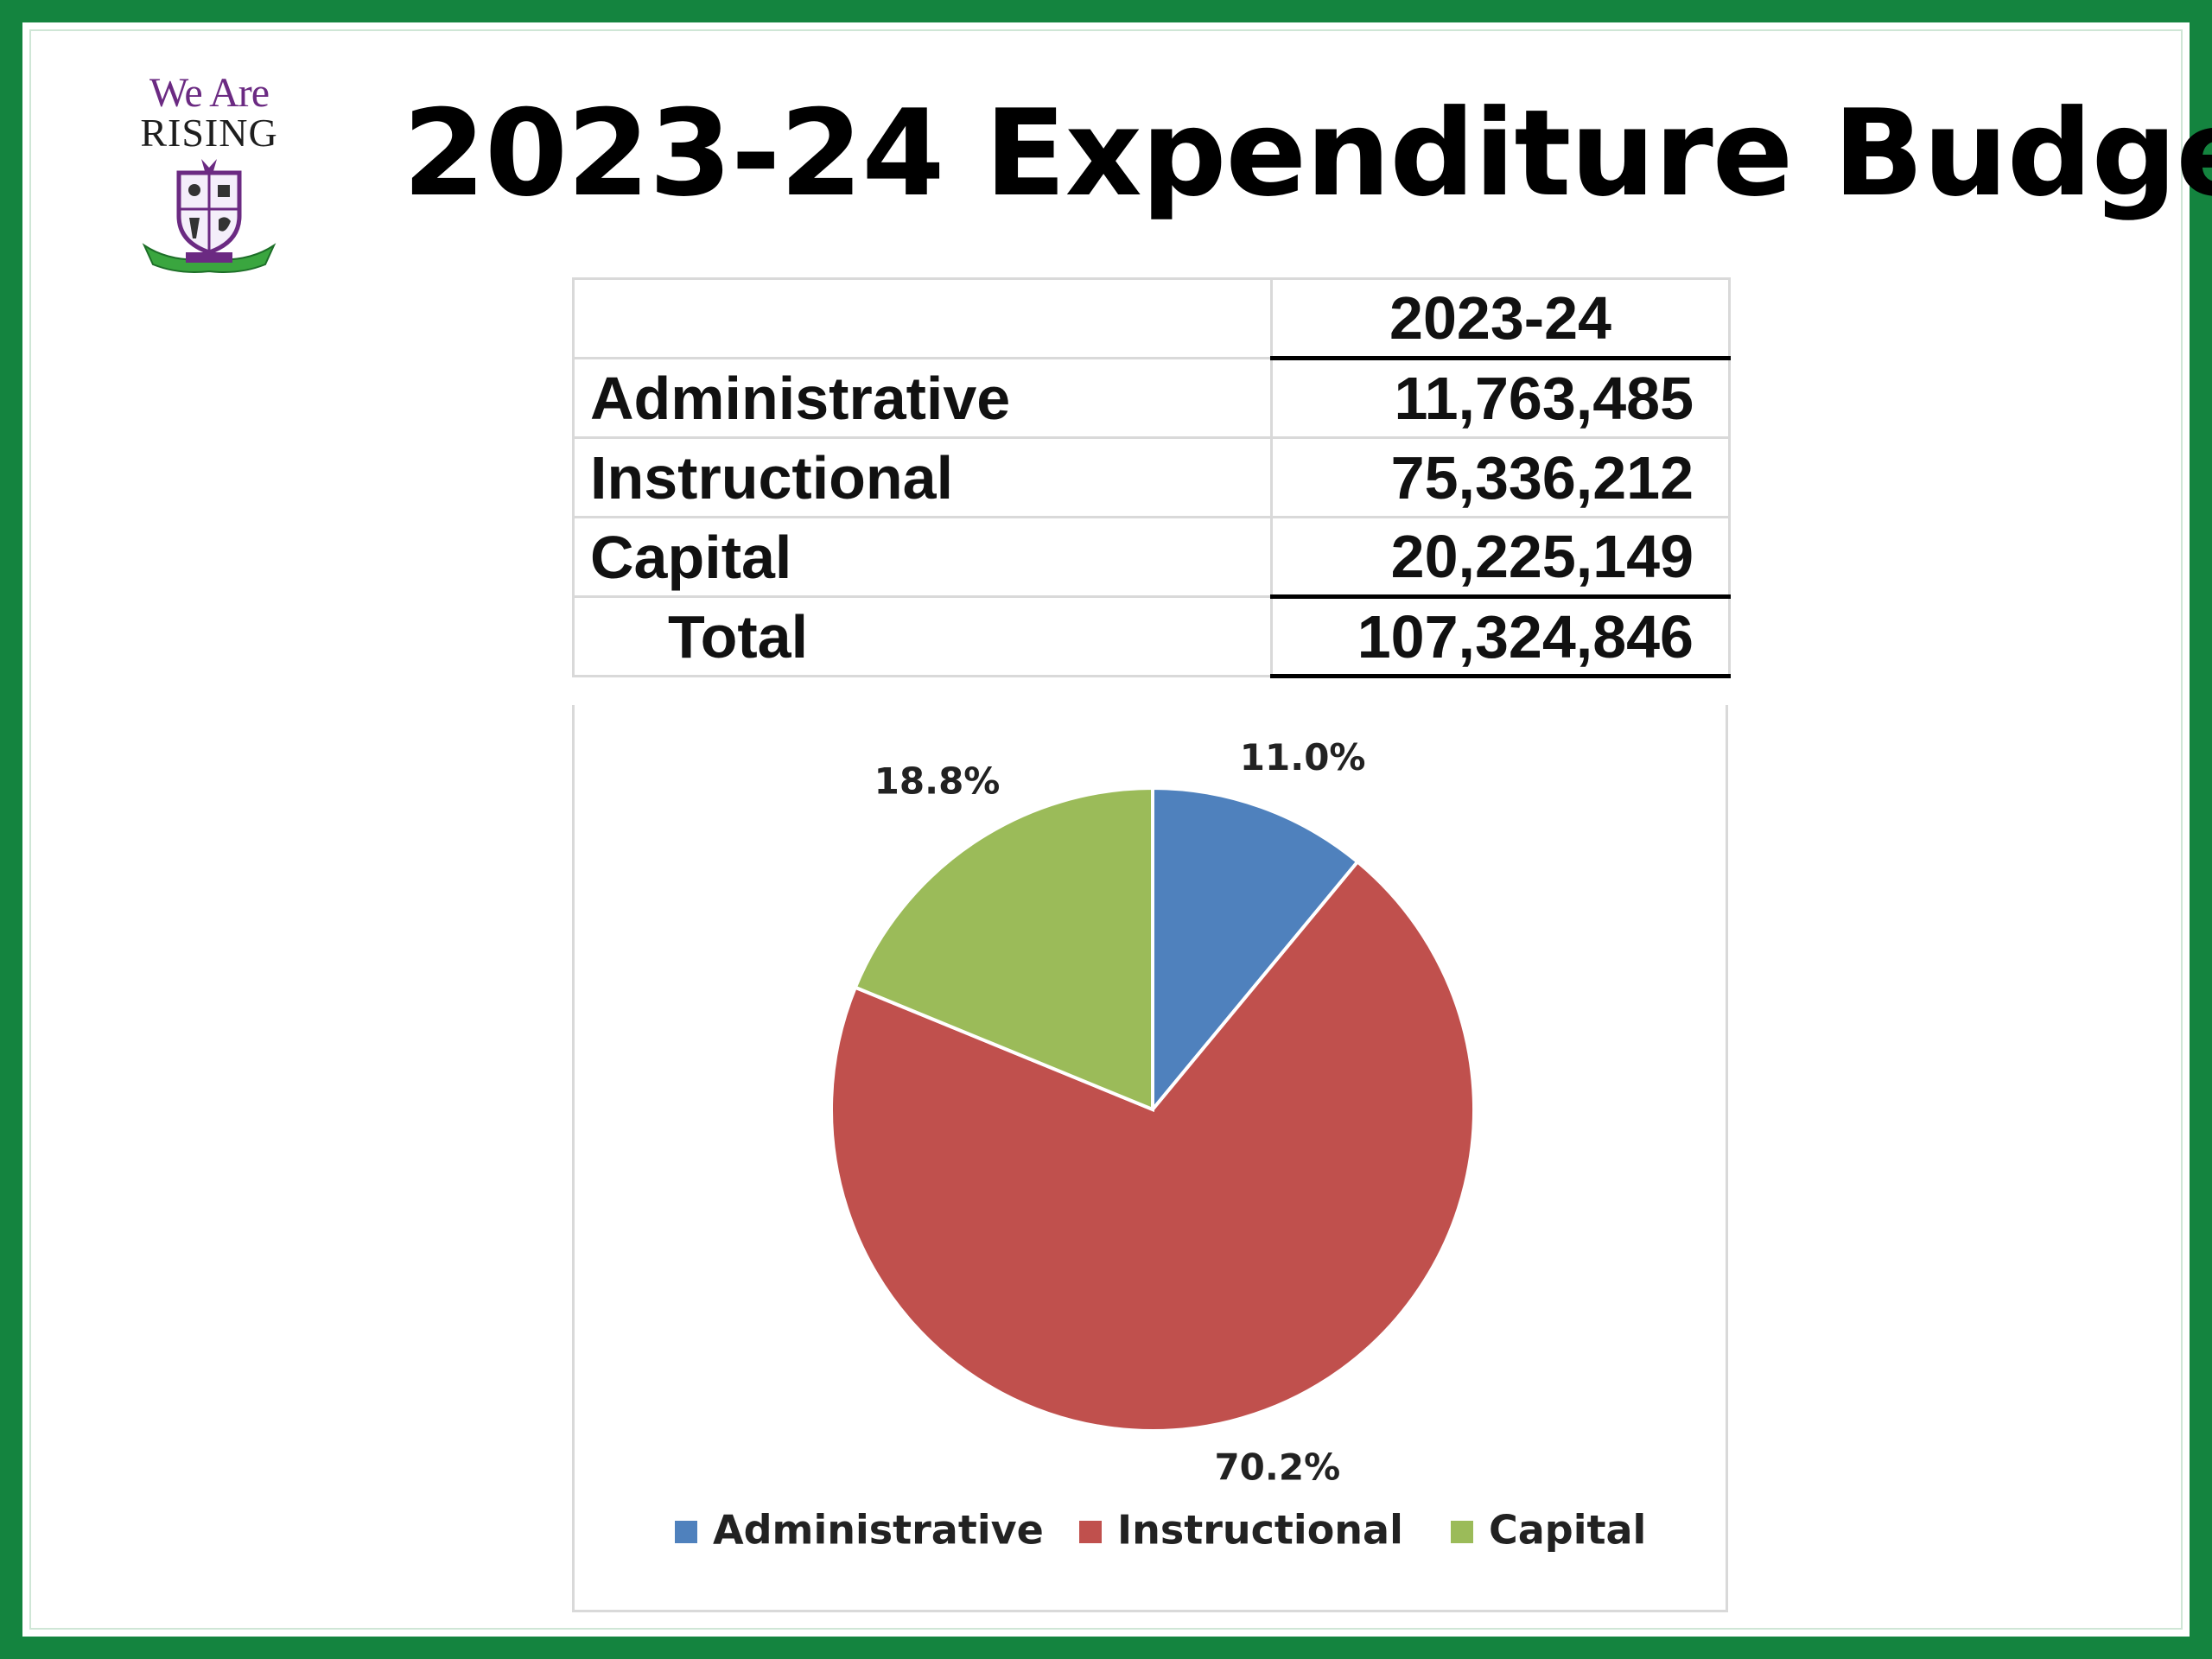  What do you see at coordinates (922, 477) in the screenshot?
I see `row-label-instructional: Instructional` at bounding box center [922, 477].